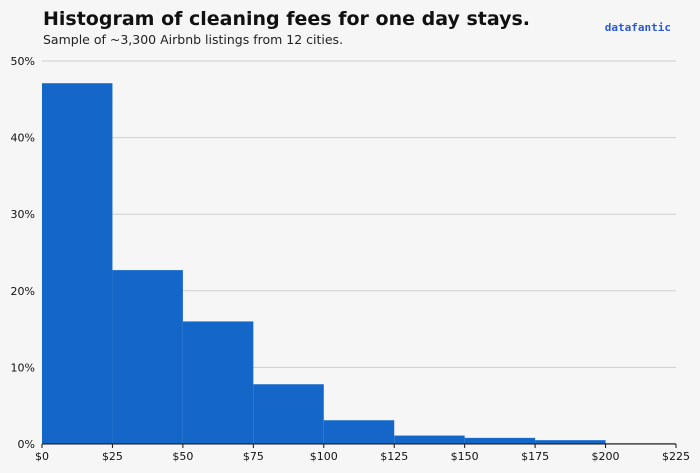 This screenshot has width=700, height=473. I want to click on y-tick-label: 50%, so click(23, 61).